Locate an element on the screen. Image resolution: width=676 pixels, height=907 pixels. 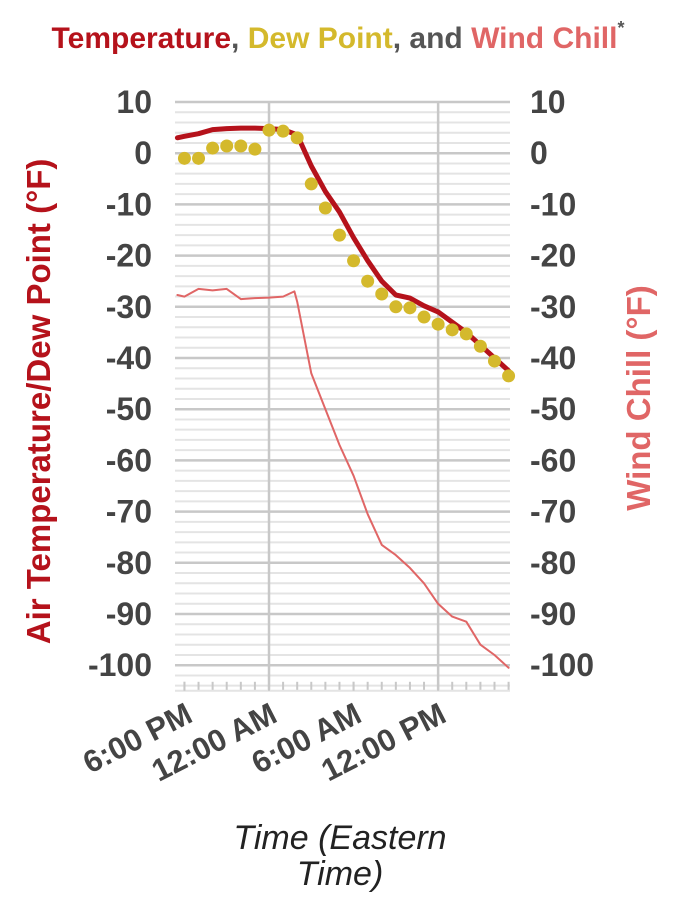
title-part: Temperature is located at coordinates (141, 38).